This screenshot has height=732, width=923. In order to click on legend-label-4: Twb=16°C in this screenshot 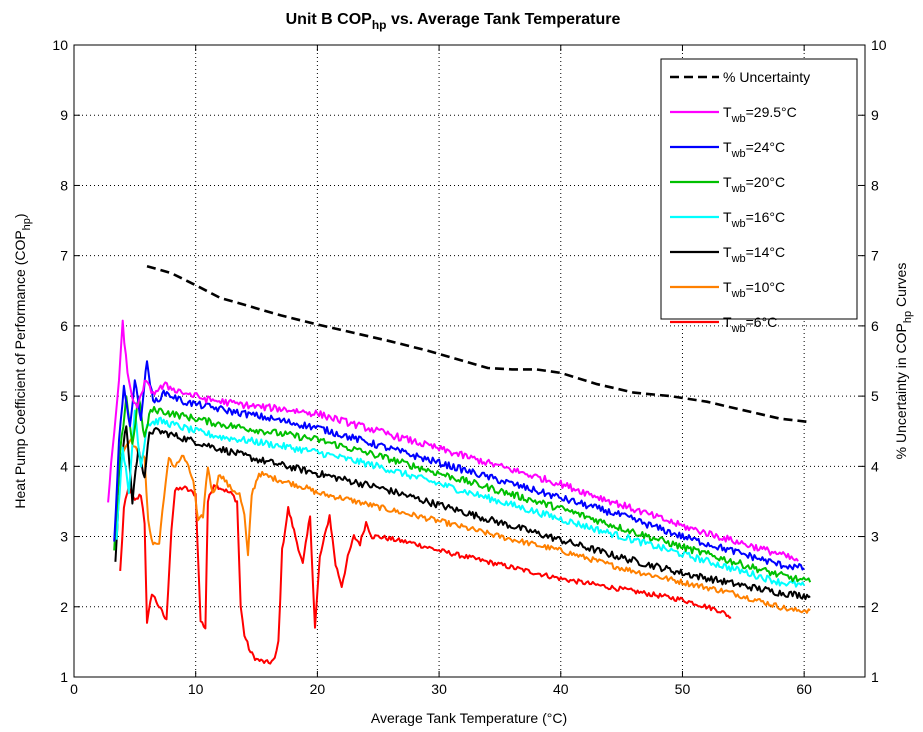, I will do `click(754, 219)`.